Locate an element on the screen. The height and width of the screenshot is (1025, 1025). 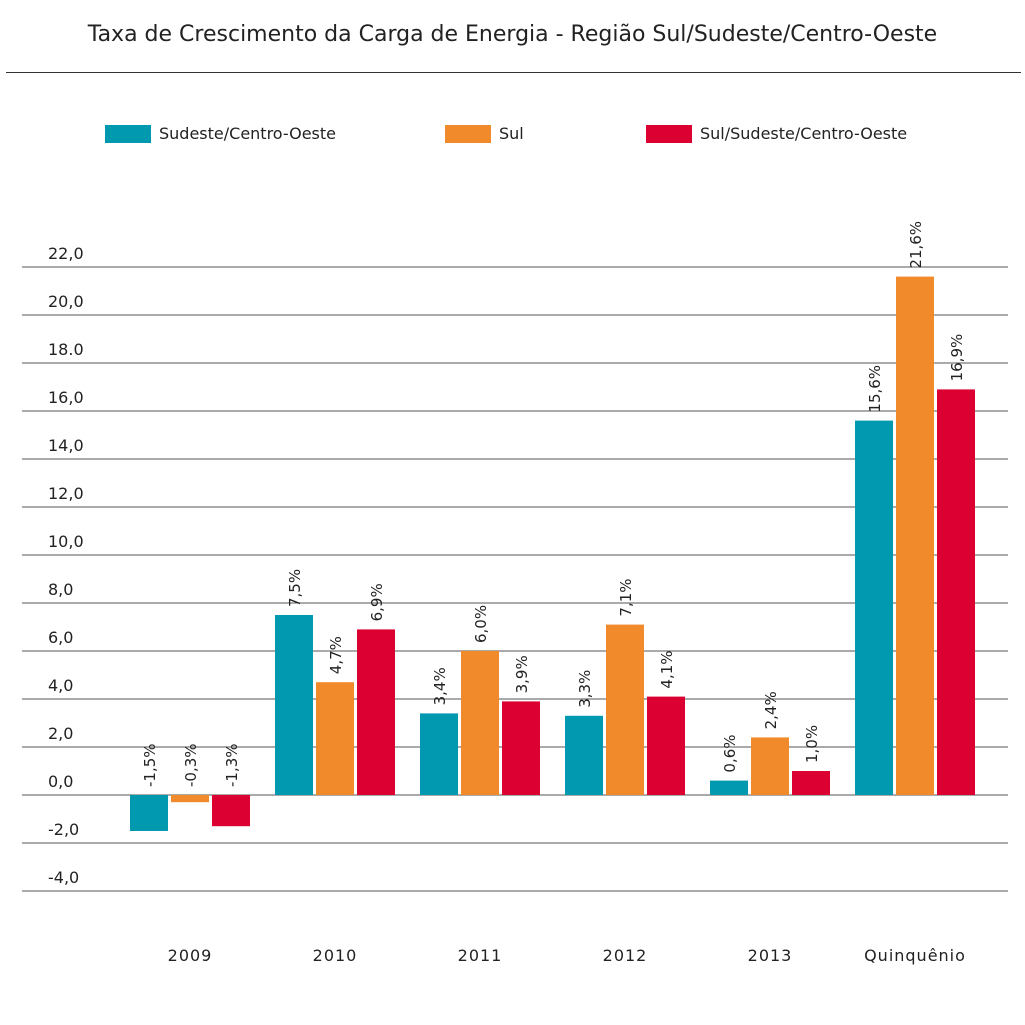
data-label: 1,0% is located at coordinates (812, 744).